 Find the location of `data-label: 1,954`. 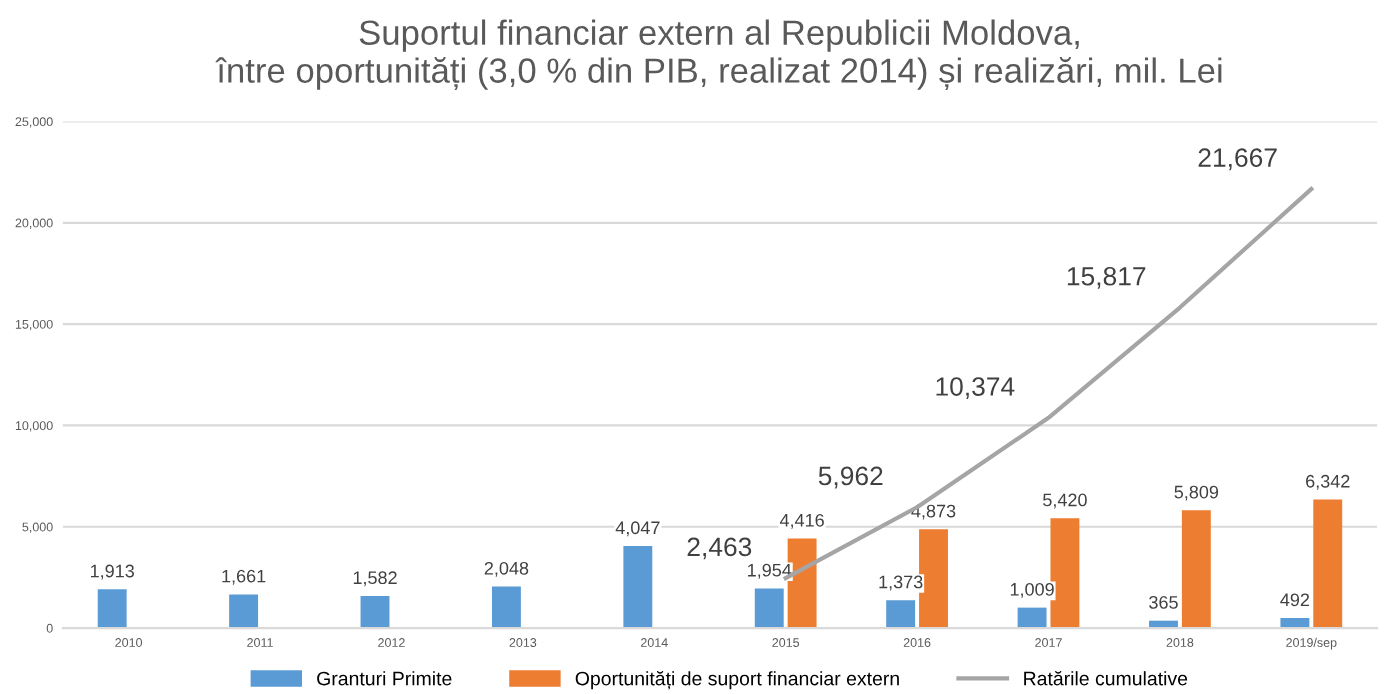

data-label: 1,954 is located at coordinates (770, 571).